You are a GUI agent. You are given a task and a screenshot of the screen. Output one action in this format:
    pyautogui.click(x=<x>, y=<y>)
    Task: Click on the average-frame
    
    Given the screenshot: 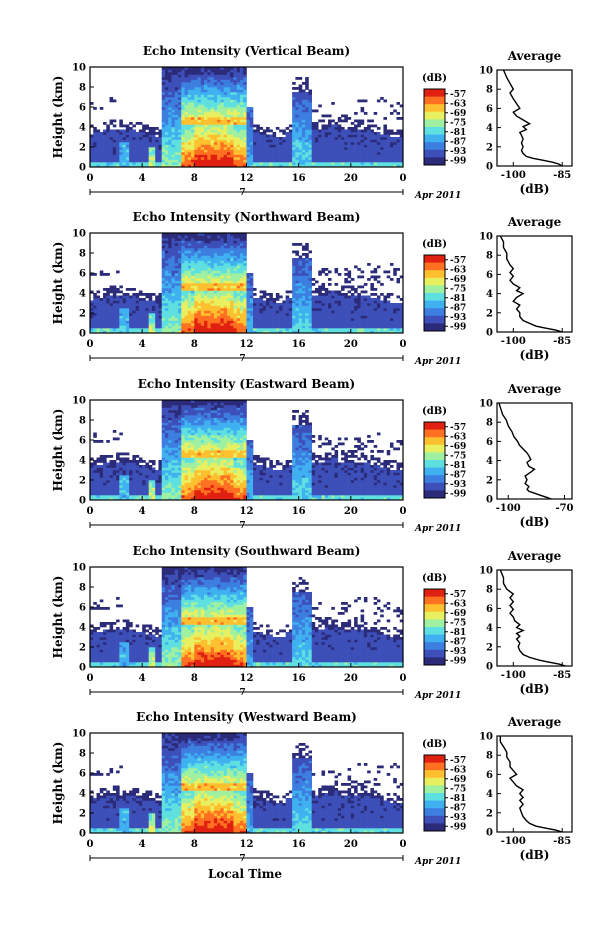 What is the action you would take?
    pyautogui.click(x=534, y=118)
    